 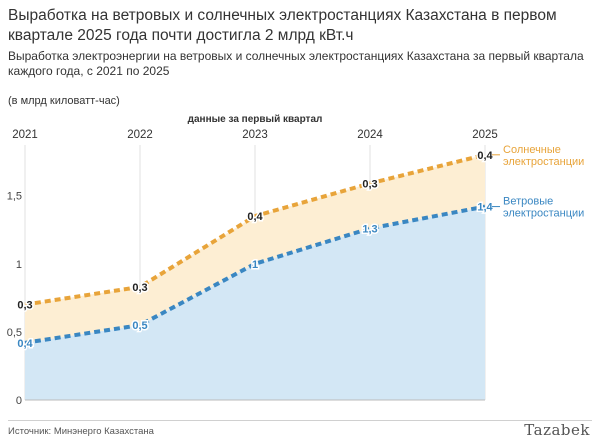 What do you see at coordinates (485, 208) in the screenshot?
I see `data-label-wind-2025: 1,4` at bounding box center [485, 208].